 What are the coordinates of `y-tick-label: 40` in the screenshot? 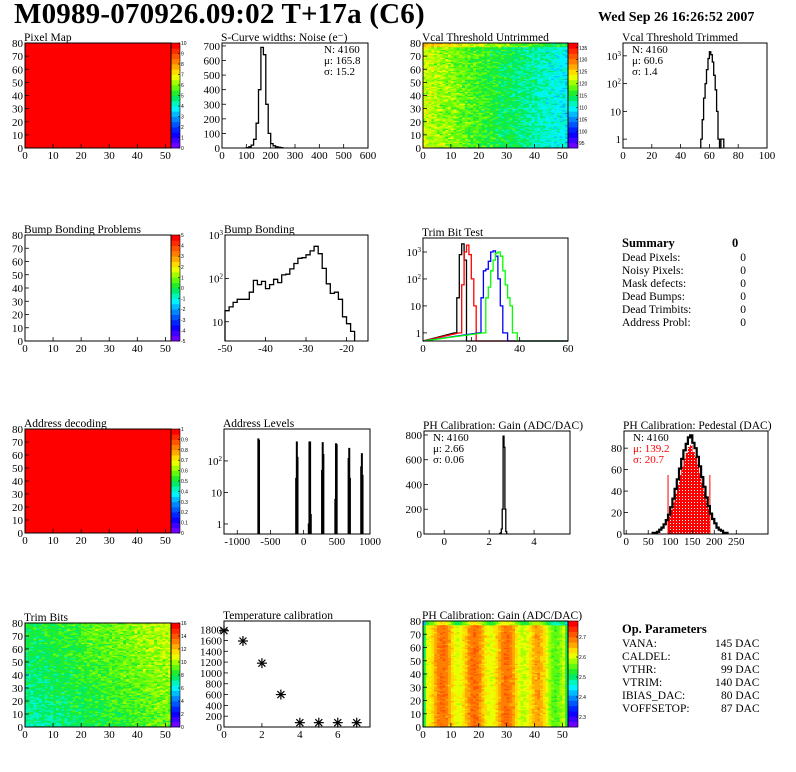 It's located at (18, 482).